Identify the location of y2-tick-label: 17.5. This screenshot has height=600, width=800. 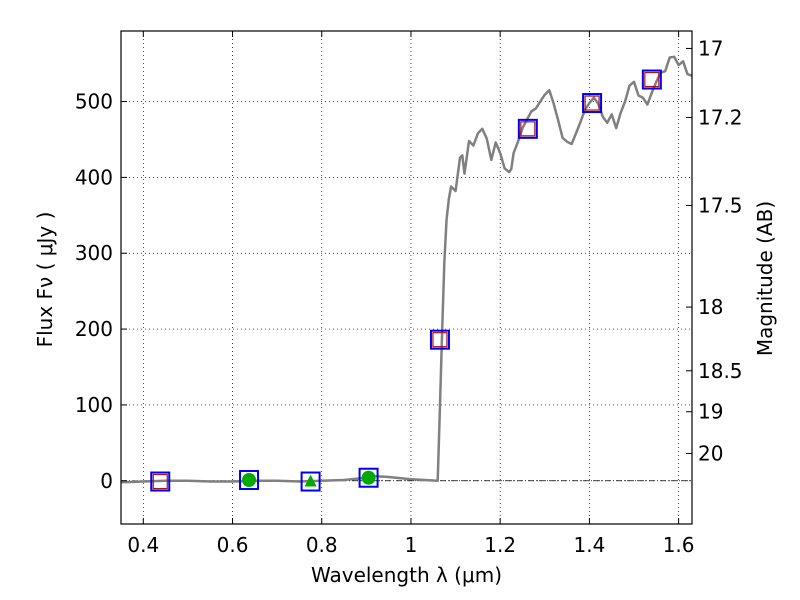
(720, 205).